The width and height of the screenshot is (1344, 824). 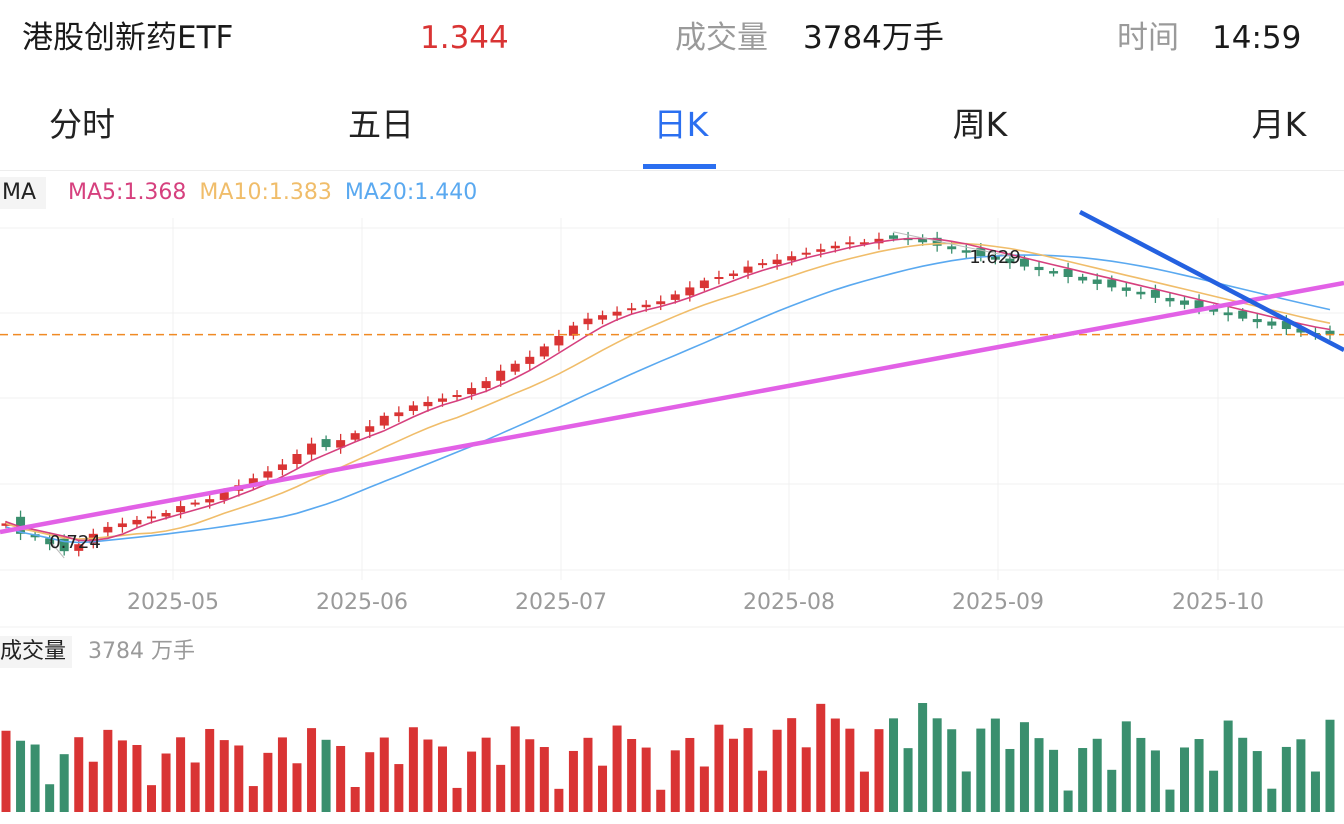 I want to click on period-tabs: 分时 五日 日K 周K 月K, so click(x=672, y=127).